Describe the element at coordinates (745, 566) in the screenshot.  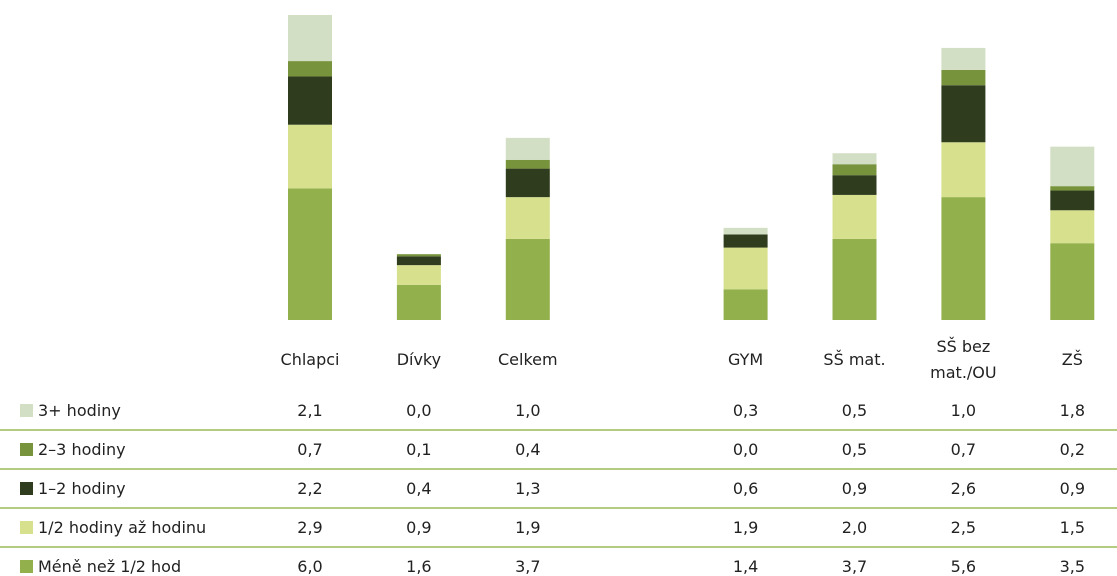
I see `table-value: 1,4` at that location.